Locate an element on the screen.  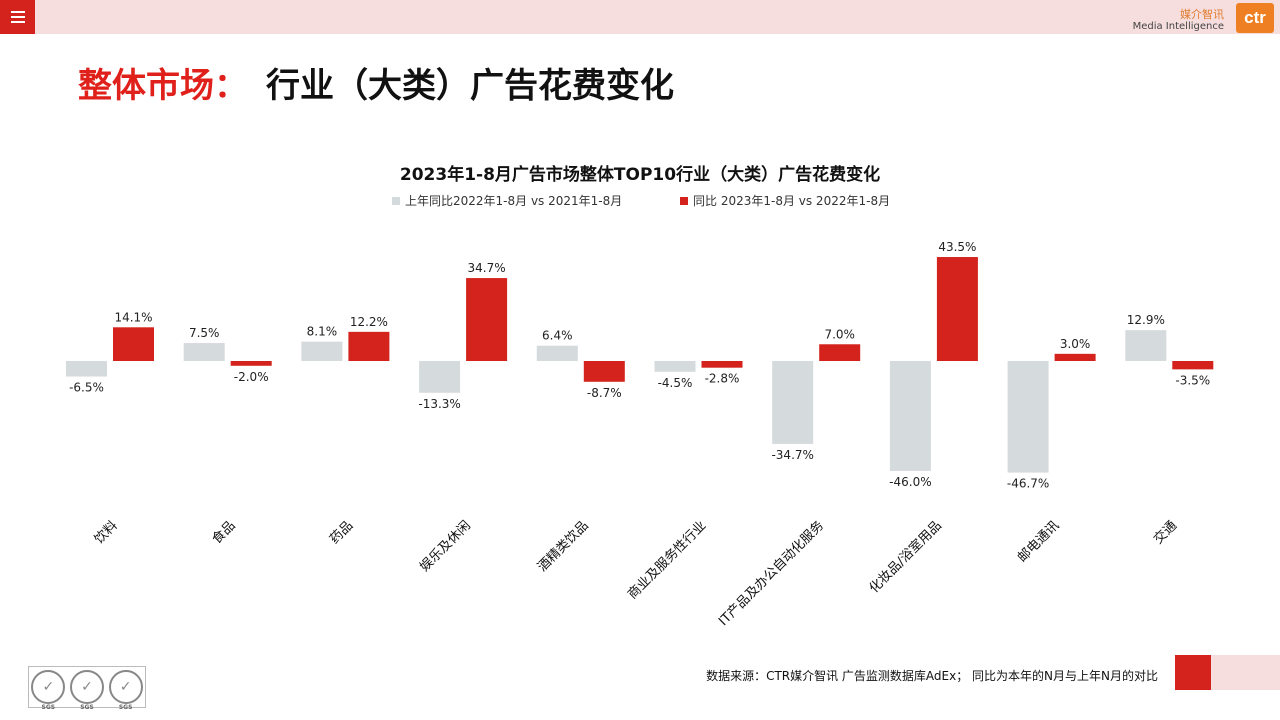
chart-title: 2023年1-8月广告市场整体TOP10行业（大类）广告花费变化 is located at coordinates (640, 175).